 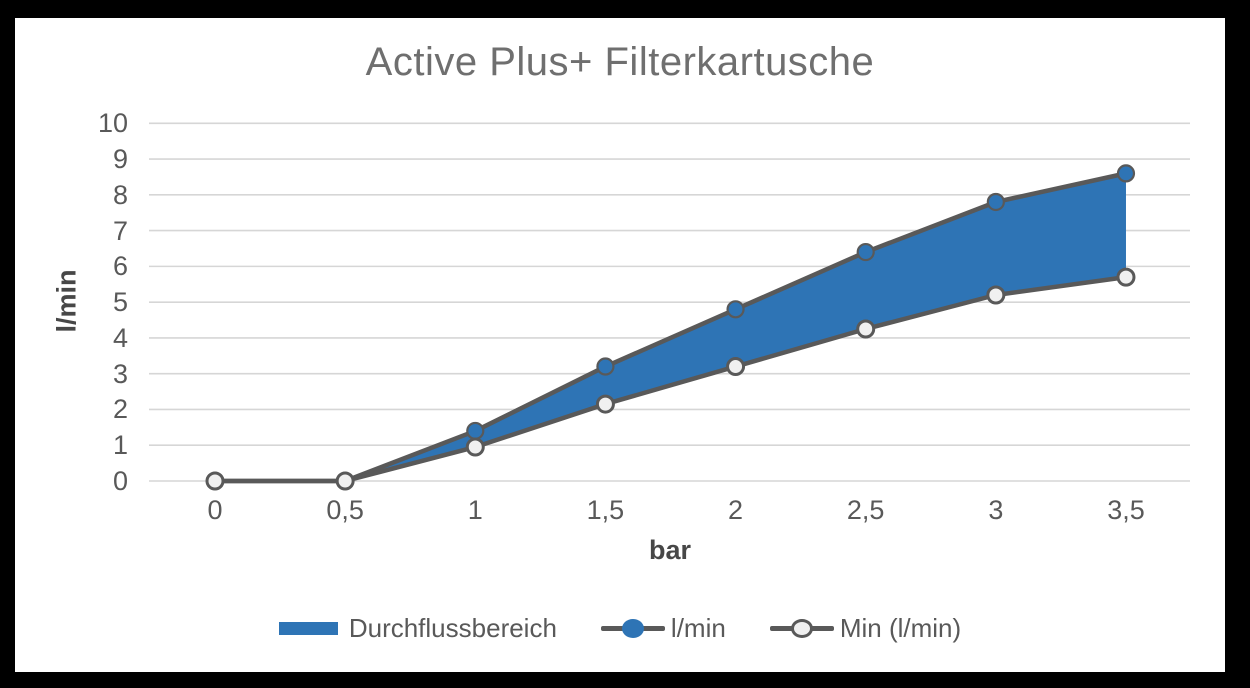 What do you see at coordinates (120, 266) in the screenshot?
I see `y-tick-label-6: 6` at bounding box center [120, 266].